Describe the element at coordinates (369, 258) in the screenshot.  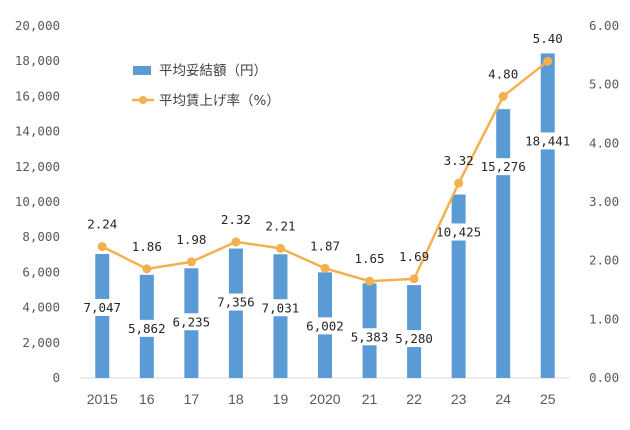
I see `line-value-label: 1.65` at that location.